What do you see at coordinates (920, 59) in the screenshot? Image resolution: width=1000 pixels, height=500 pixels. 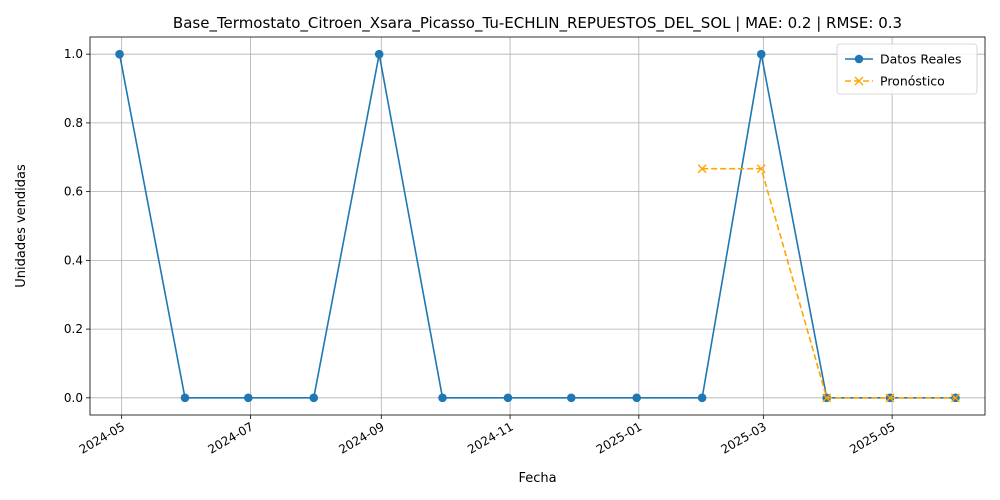 I see `legend-label: Datos Reales` at bounding box center [920, 59].